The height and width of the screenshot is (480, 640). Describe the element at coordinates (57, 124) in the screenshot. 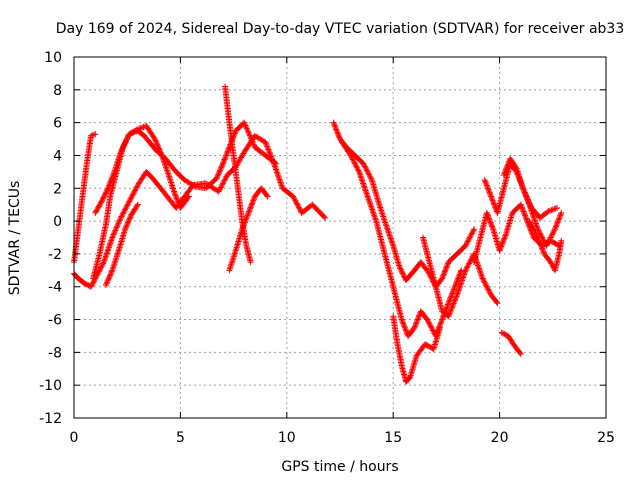

I see `y-tick-label: 6` at that location.